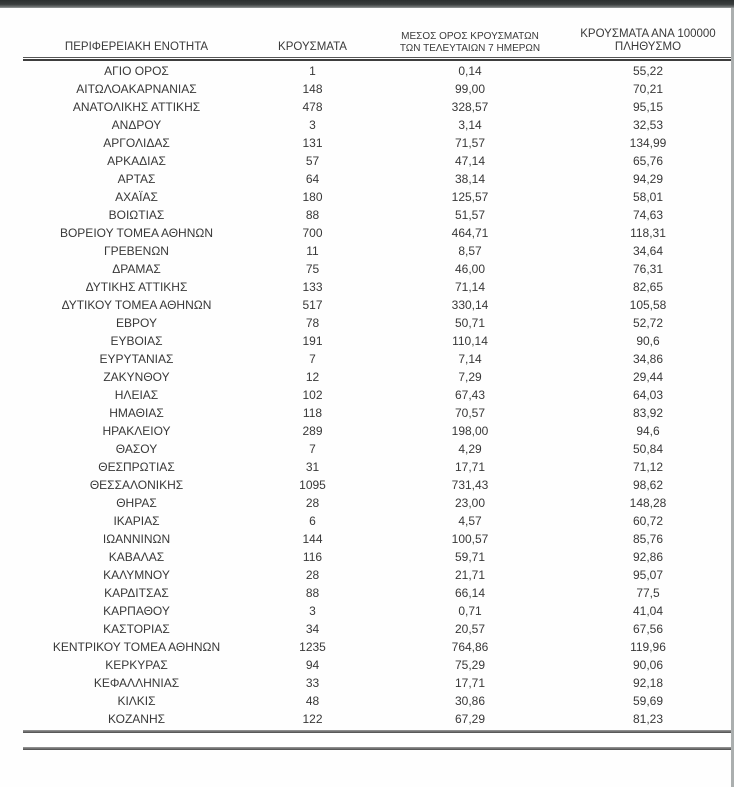 This screenshot has width=734, height=787. I want to click on table-cell: 74,63, so click(648, 215).